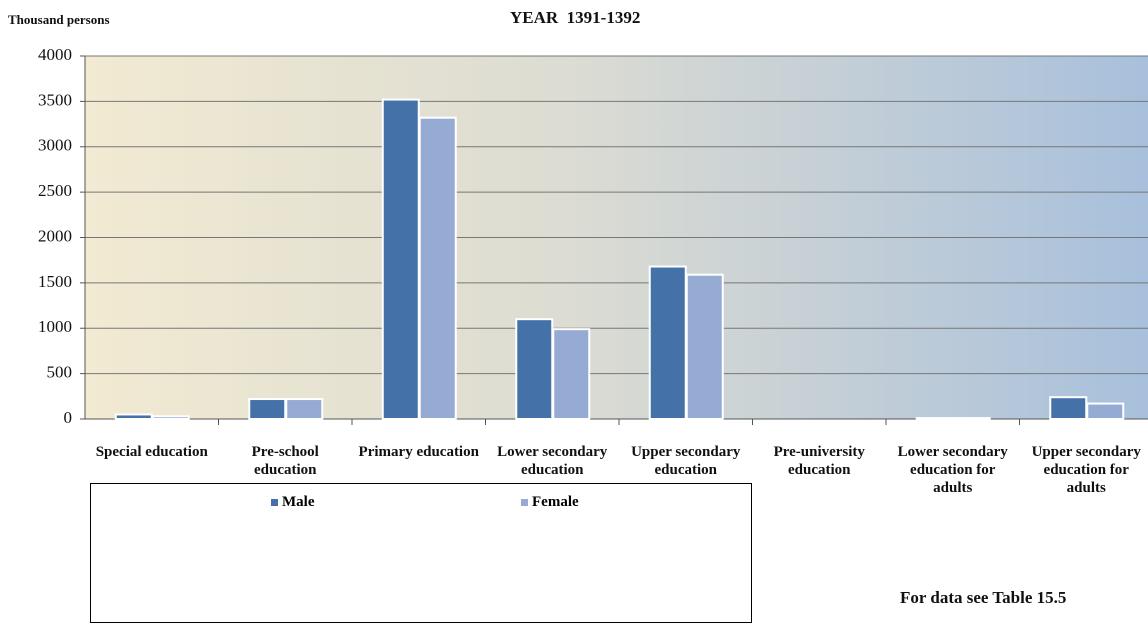  Describe the element at coordinates (1086, 470) in the screenshot. I see `x-tick-label: Upper secondary education for adults` at that location.